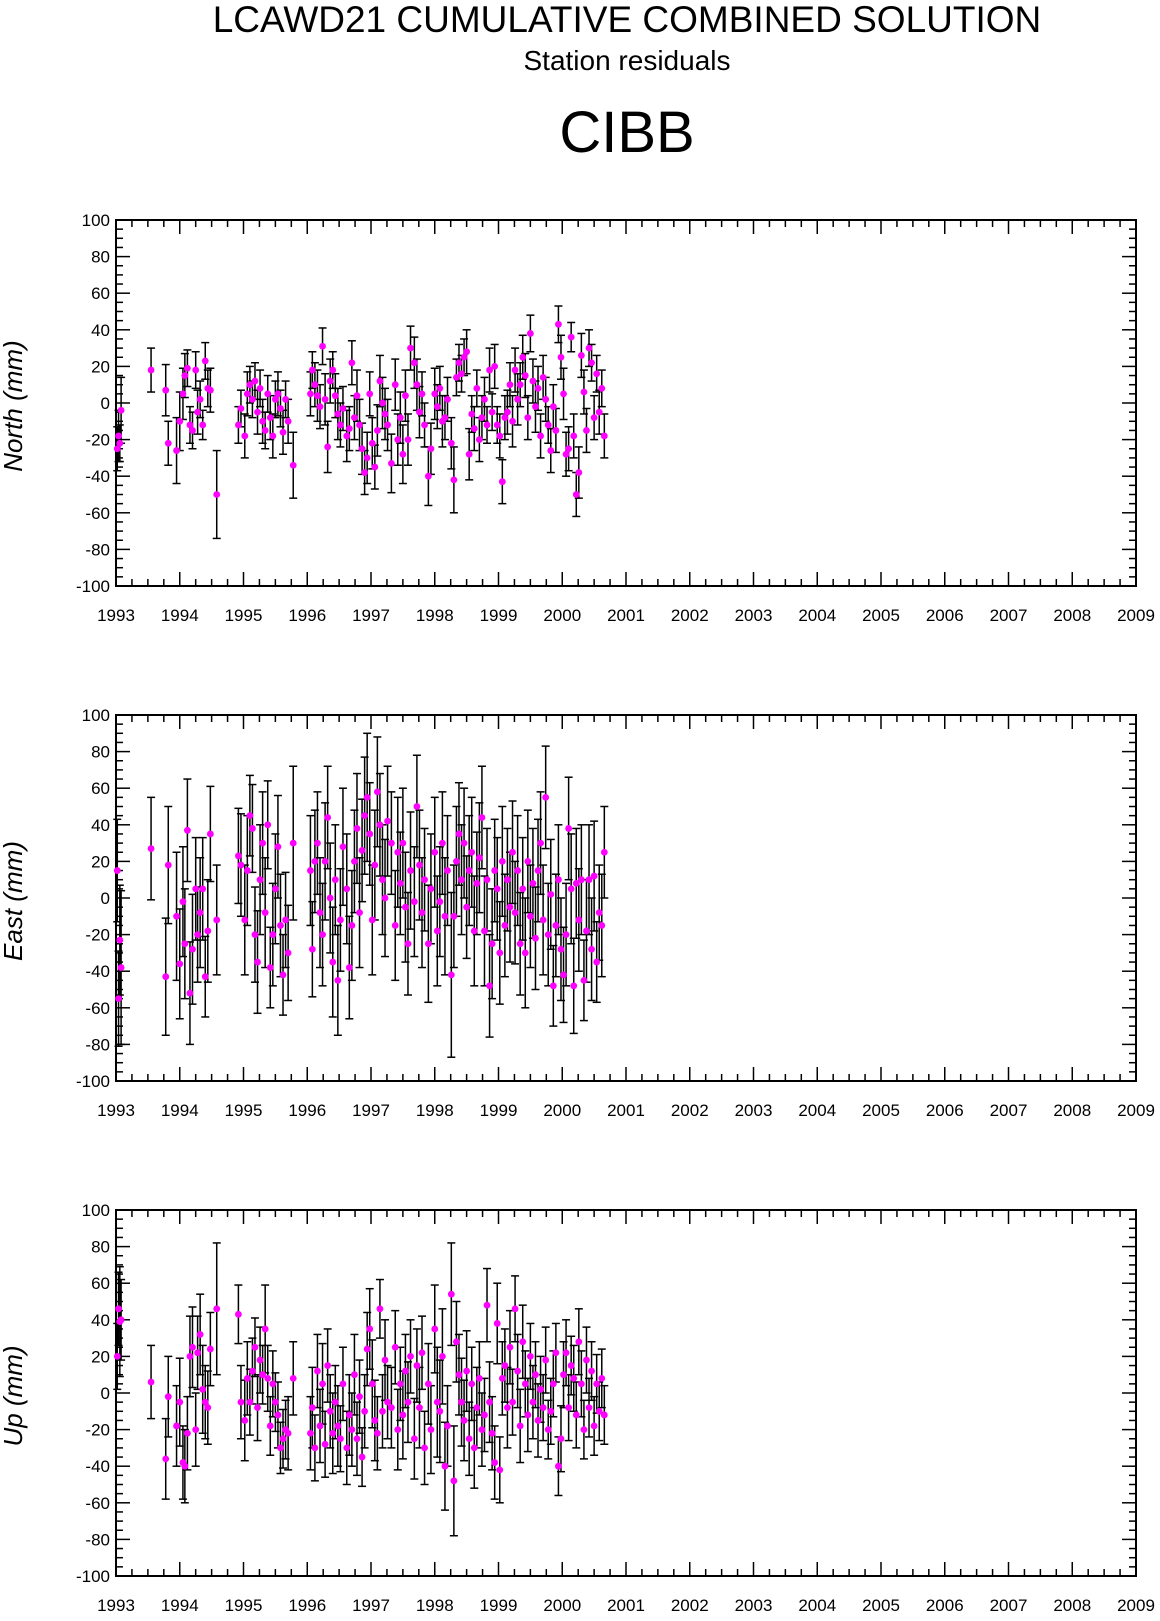 The image size is (1160, 1621). What do you see at coordinates (626, 132) in the screenshot?
I see `station-name: CIBB` at bounding box center [626, 132].